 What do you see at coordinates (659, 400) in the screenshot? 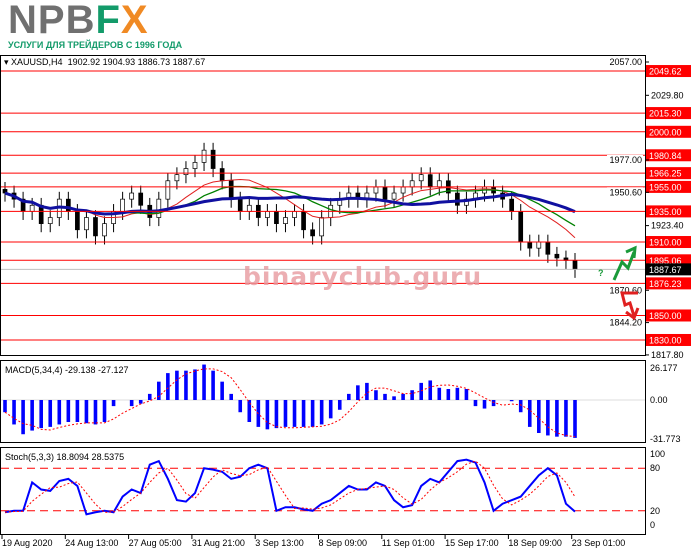
I see `macd-tick-label: 0.00` at bounding box center [659, 400].